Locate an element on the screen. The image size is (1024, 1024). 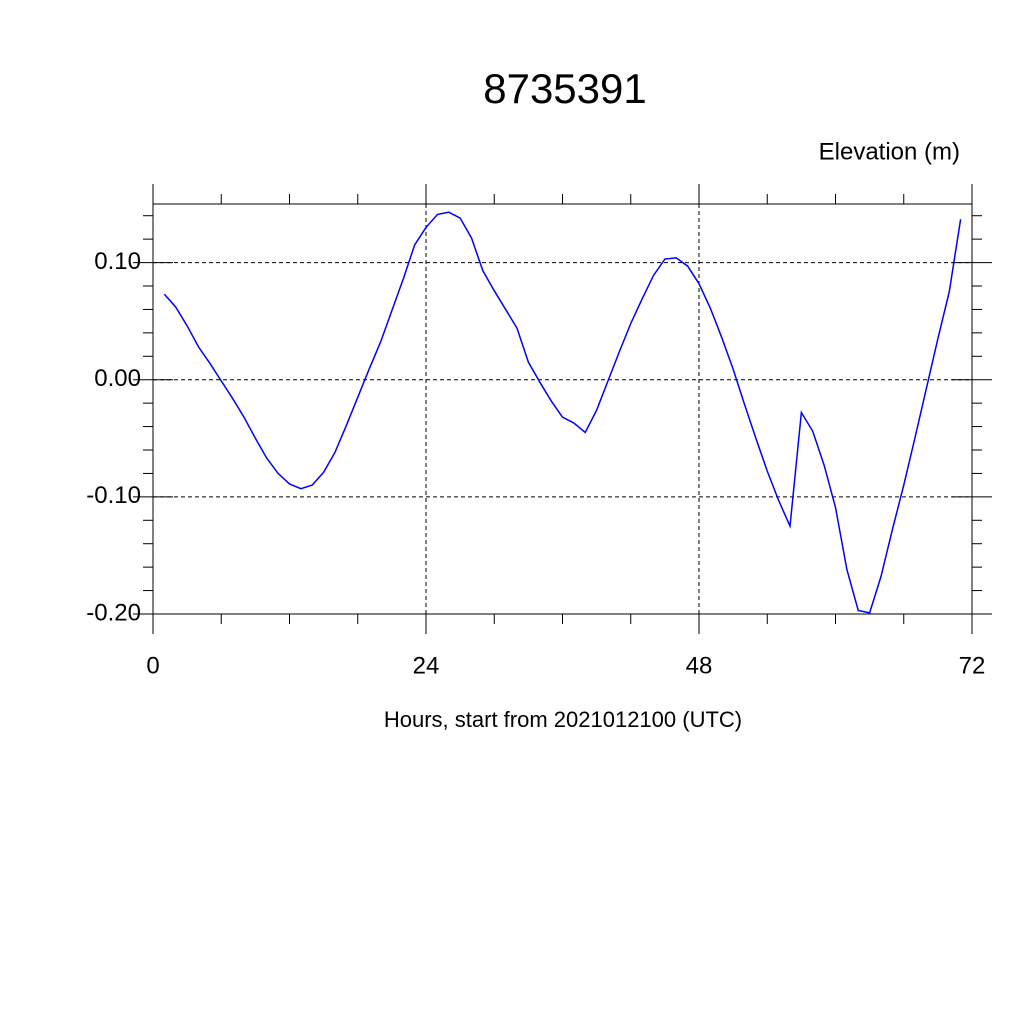
x-tick-label: 0 is located at coordinates (152, 665).